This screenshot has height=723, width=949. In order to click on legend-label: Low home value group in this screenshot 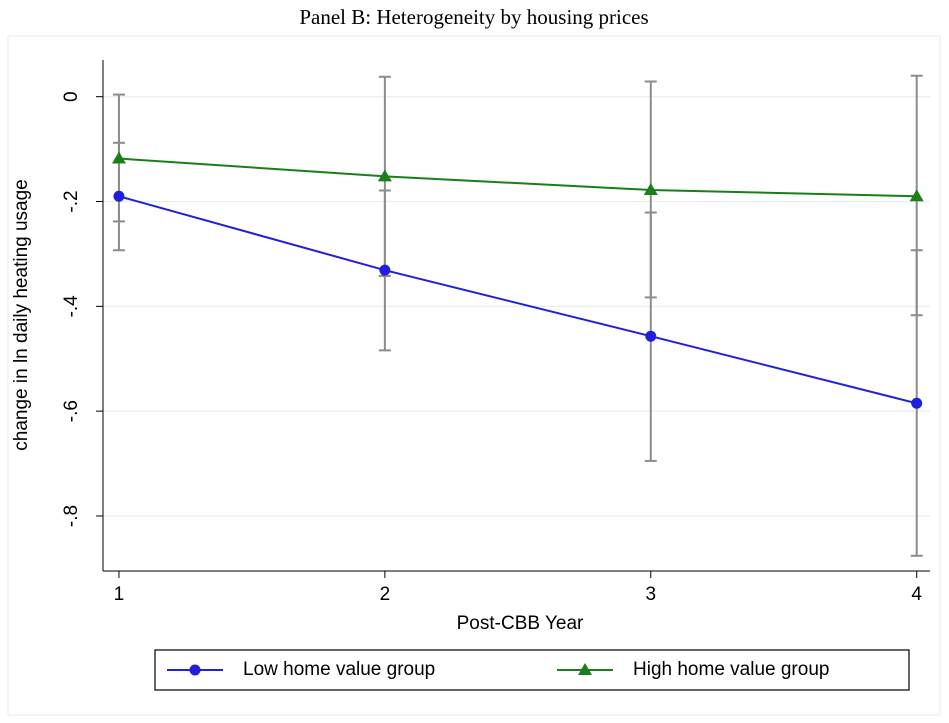, I will do `click(339, 669)`.